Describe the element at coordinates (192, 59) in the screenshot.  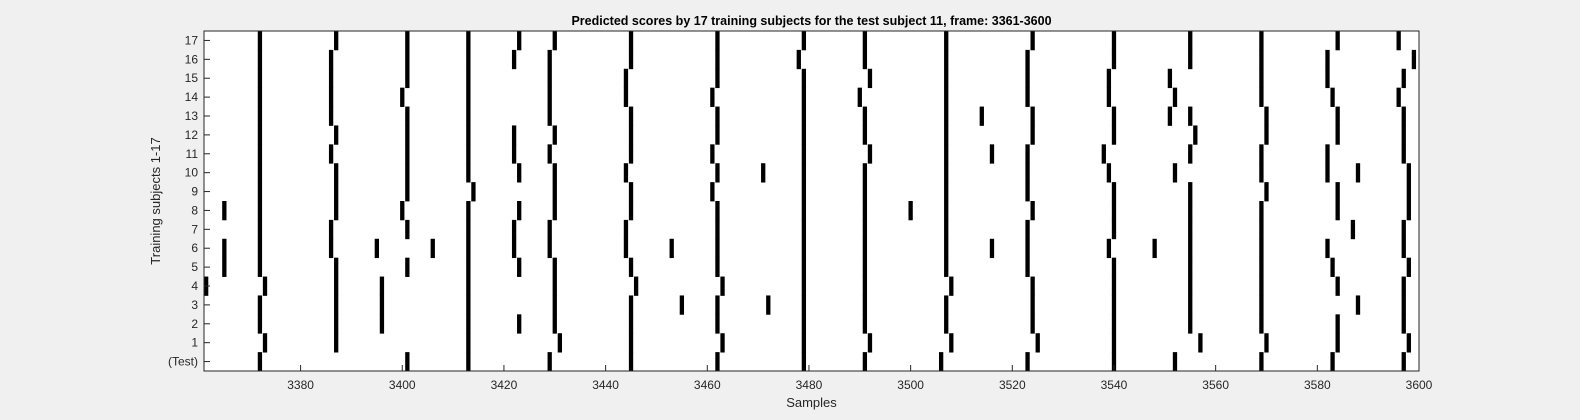
I see `y-tick-label: 16` at that location.